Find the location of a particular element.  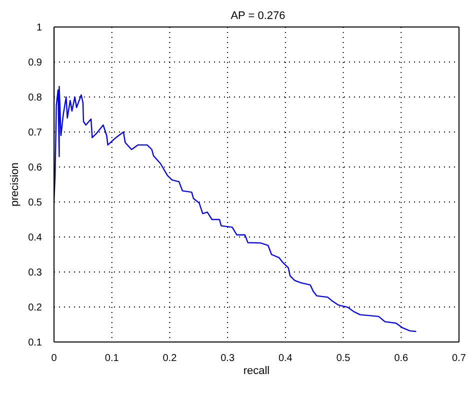

y-tick-label: 1 is located at coordinates (39, 28).